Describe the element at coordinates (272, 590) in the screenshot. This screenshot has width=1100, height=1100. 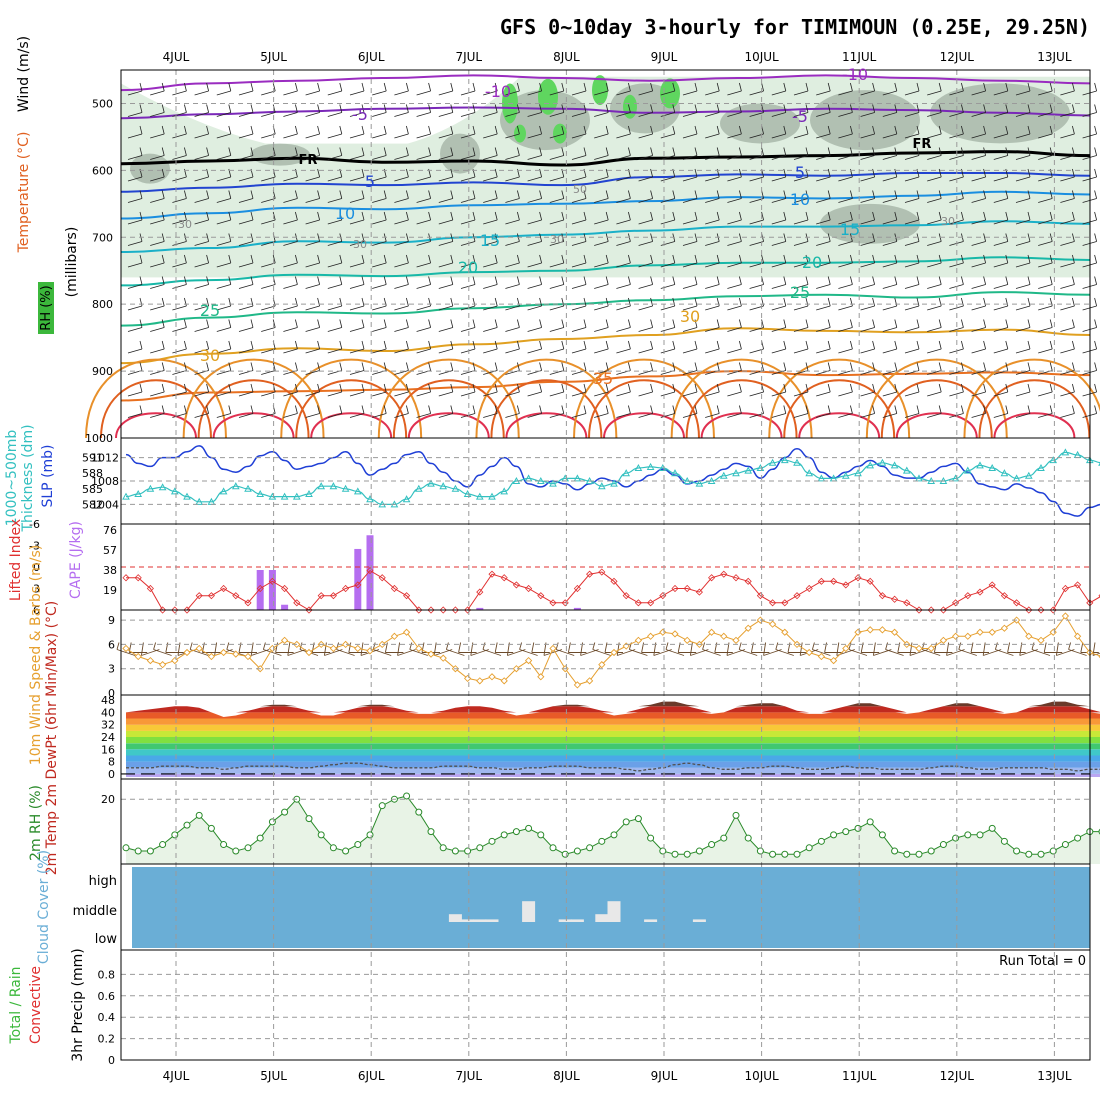
I see `cape-bar` at that location.